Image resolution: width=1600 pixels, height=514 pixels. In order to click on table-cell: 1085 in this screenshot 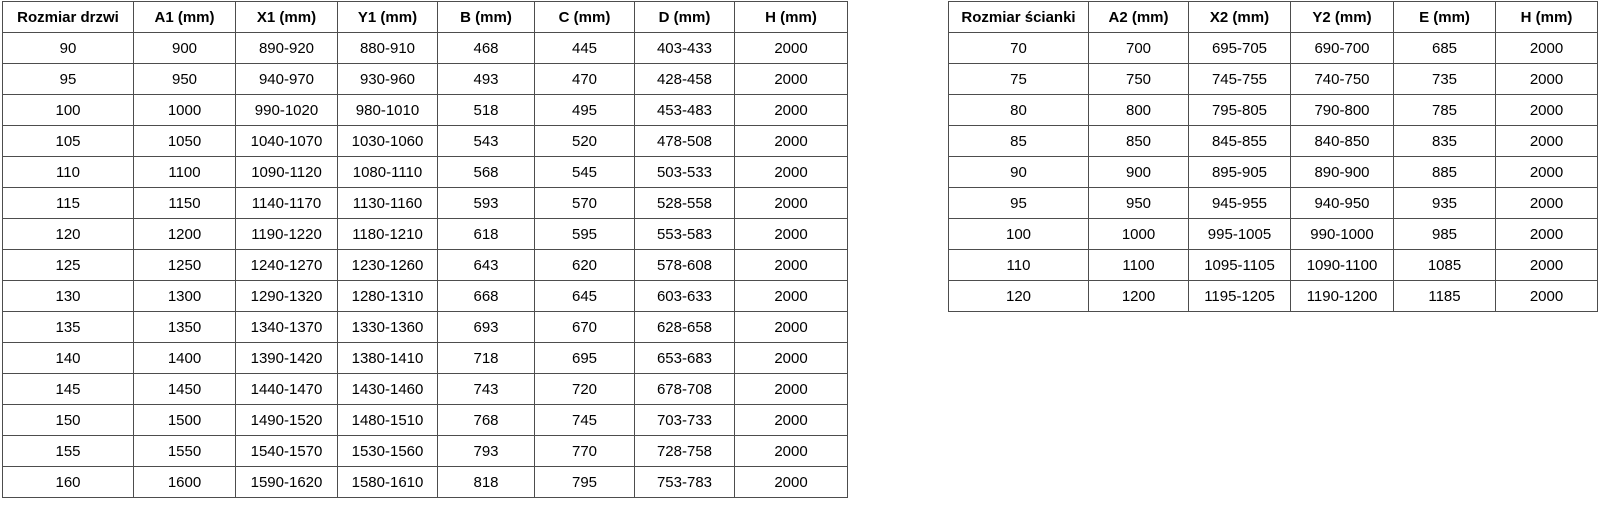, I will do `click(1444, 265)`.